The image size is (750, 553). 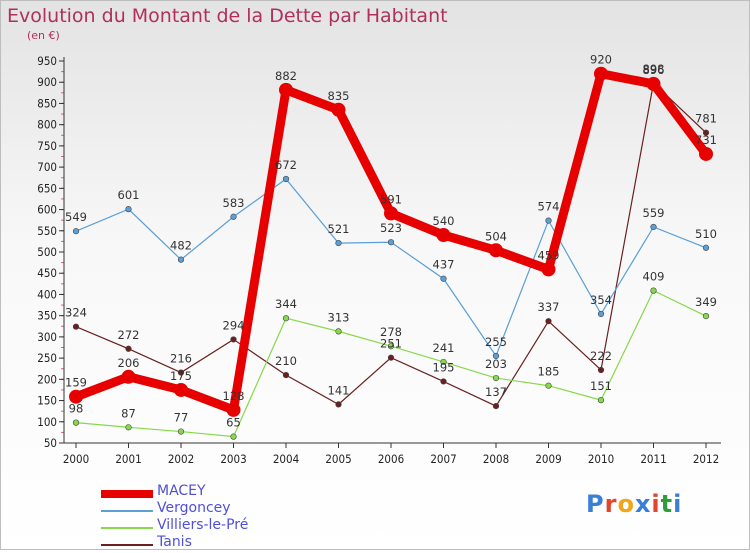 I want to click on data-label-villiers-le-pr: 409, so click(x=654, y=277).